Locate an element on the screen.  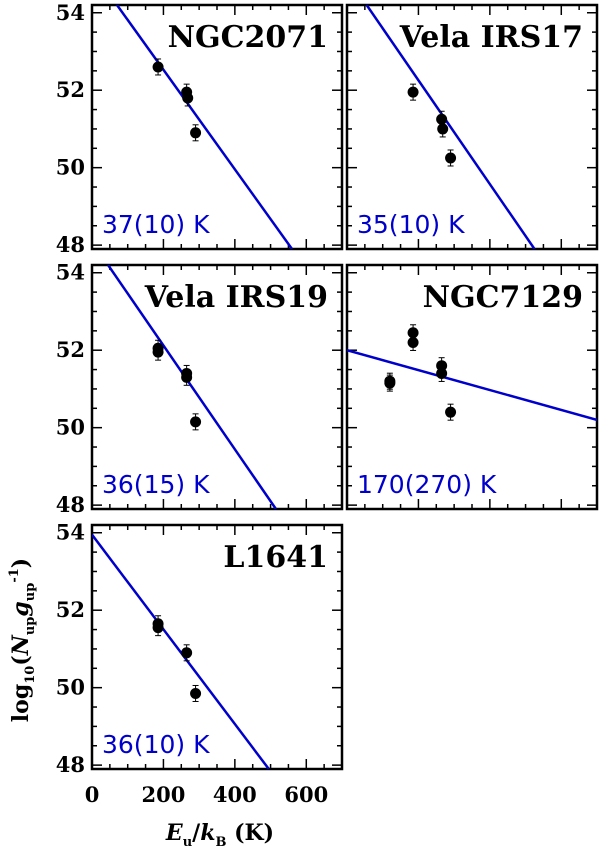
x-tick-label: 600 is located at coordinates (306, 794).